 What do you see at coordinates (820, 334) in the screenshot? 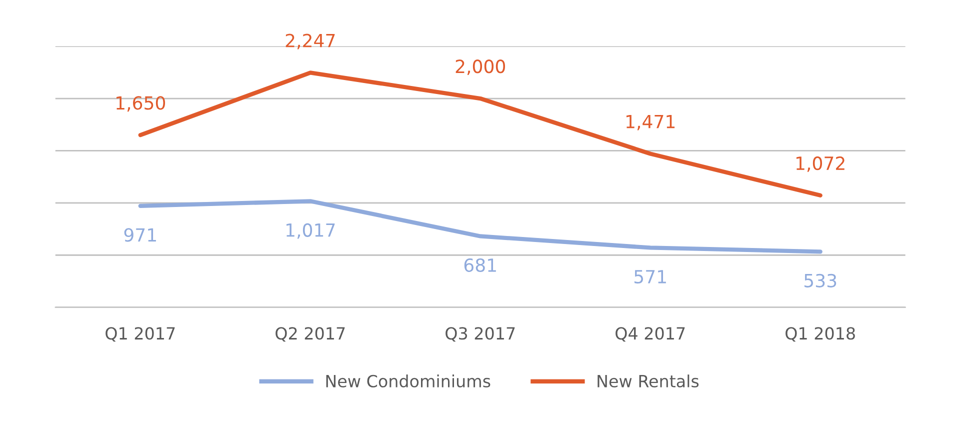
I see `x-tick-label: Q1 2018` at bounding box center [820, 334].